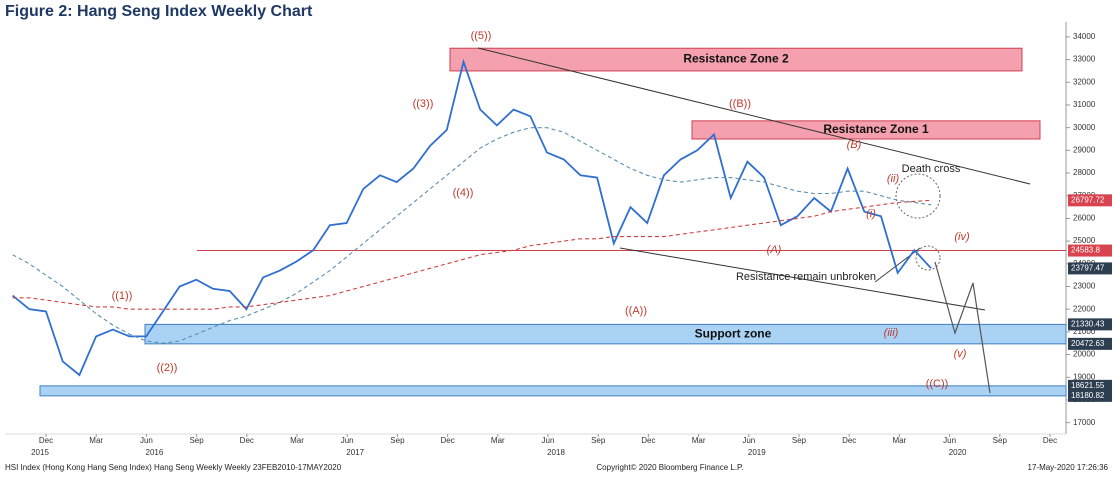 This screenshot has height=480, width=1115. Describe the element at coordinates (893, 179) in the screenshot. I see `wave-label: (ii)` at that location.